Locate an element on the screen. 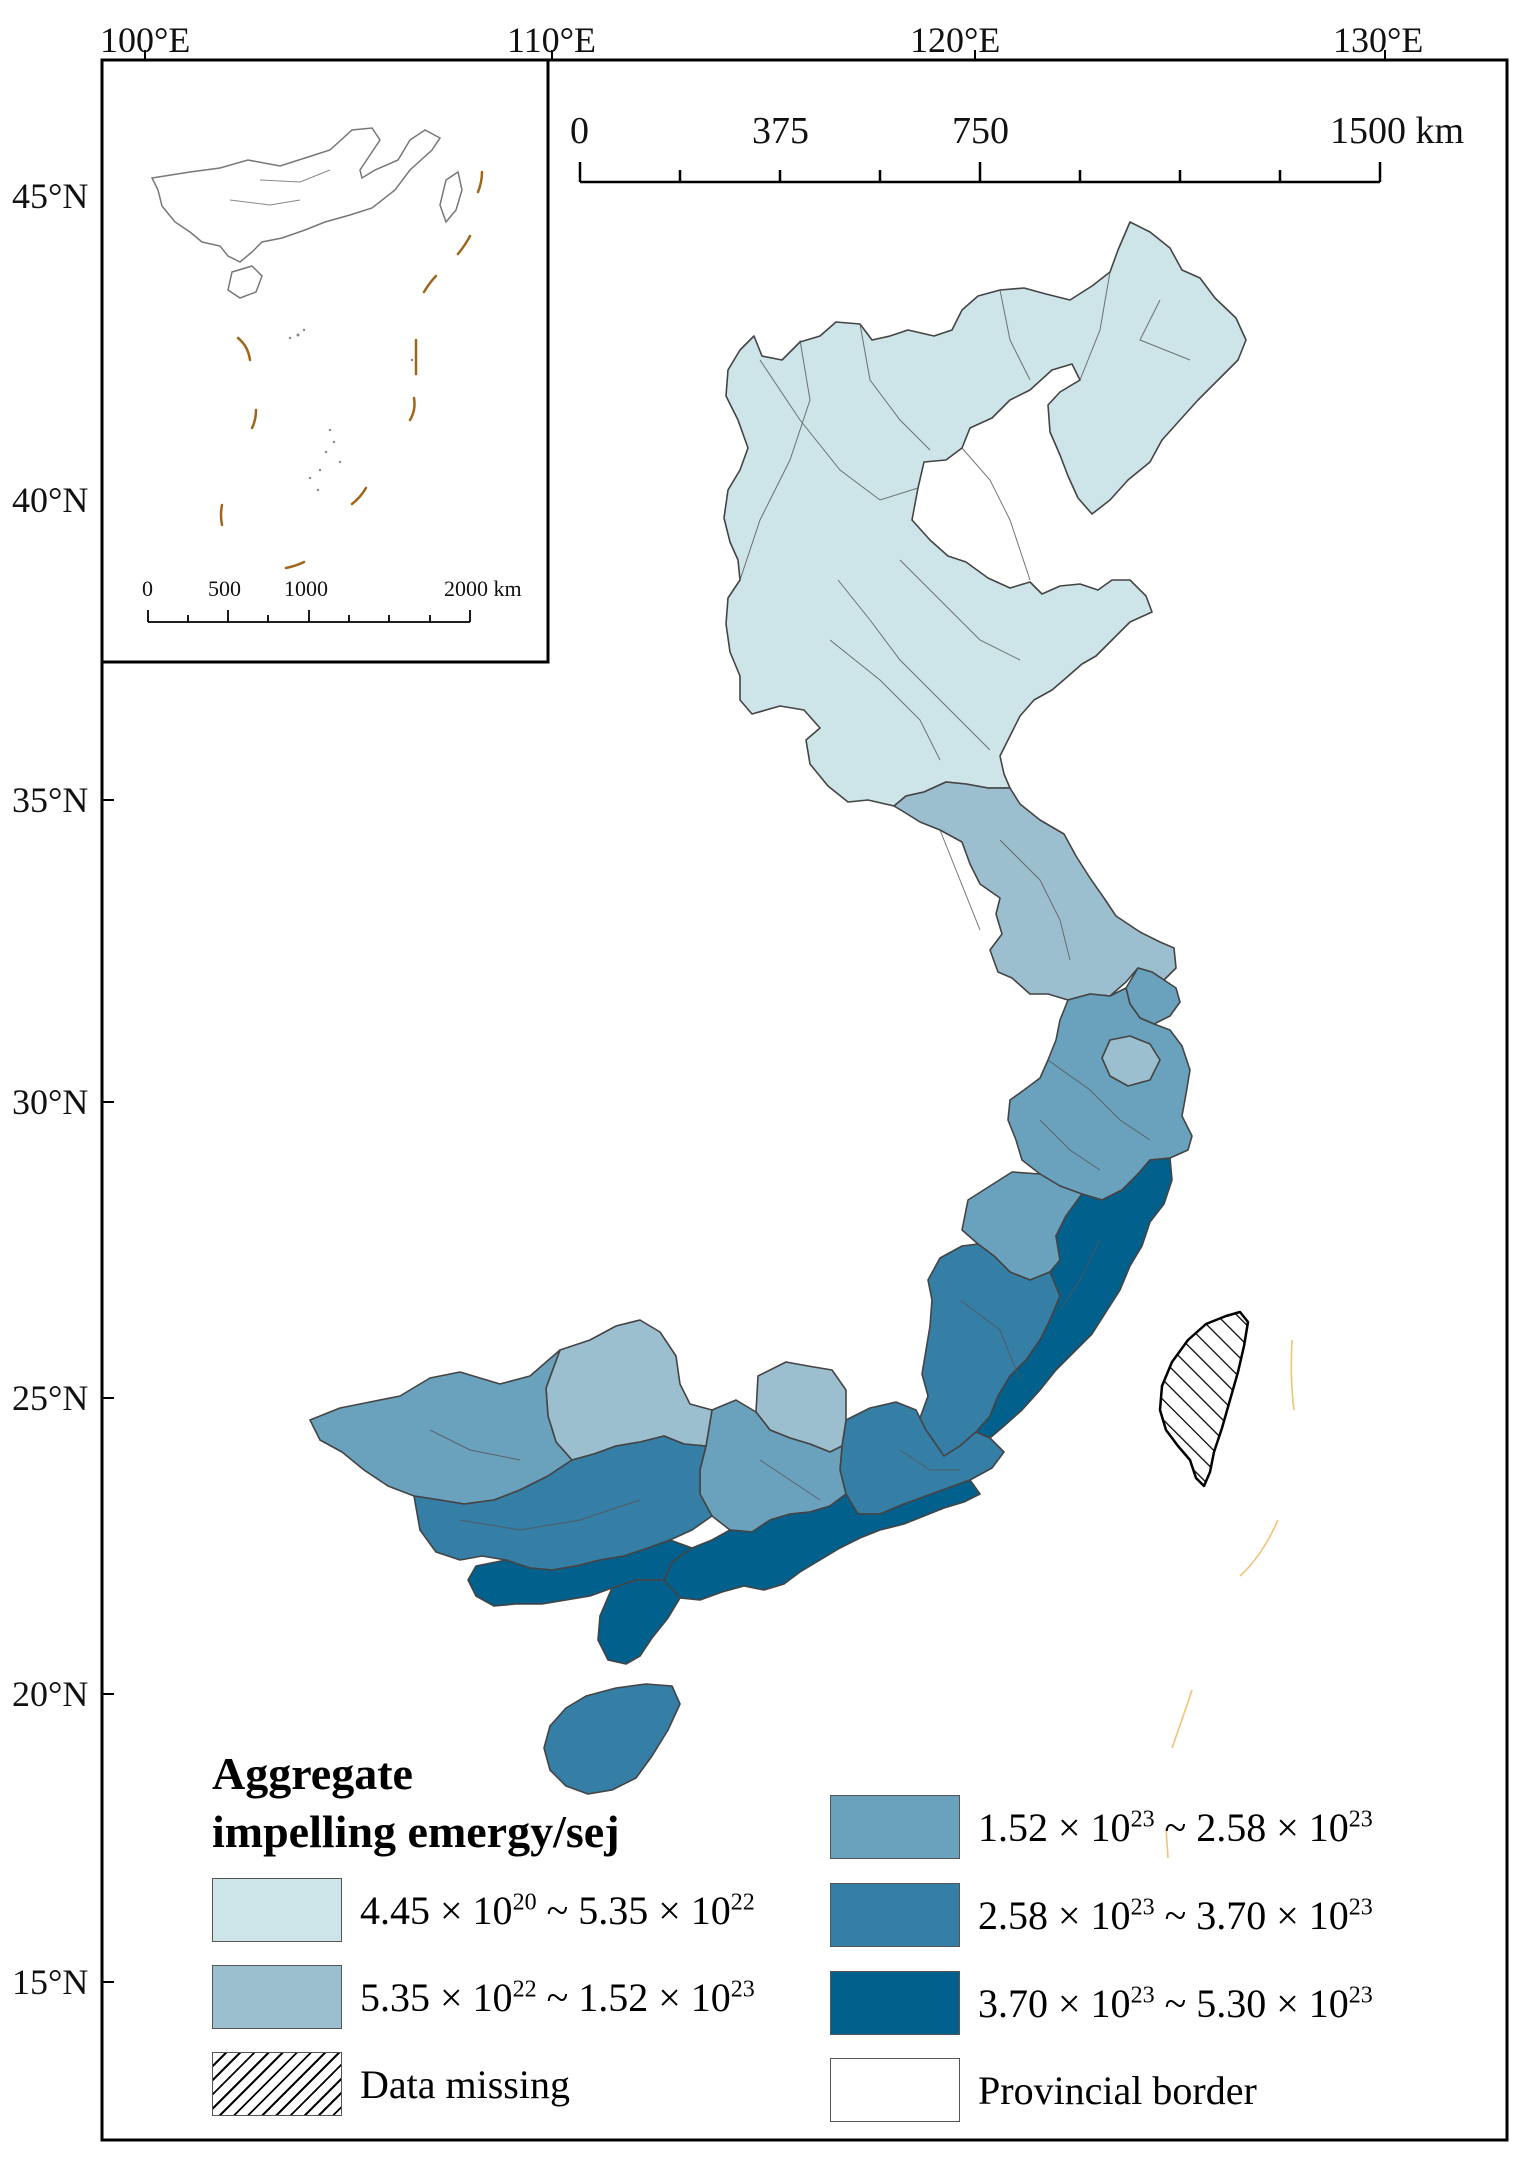 This screenshot has width=1522, height=2163. legend-item-2: 5.35 × 1022 ~ 1.52 × 1023 is located at coordinates (483, 1997).